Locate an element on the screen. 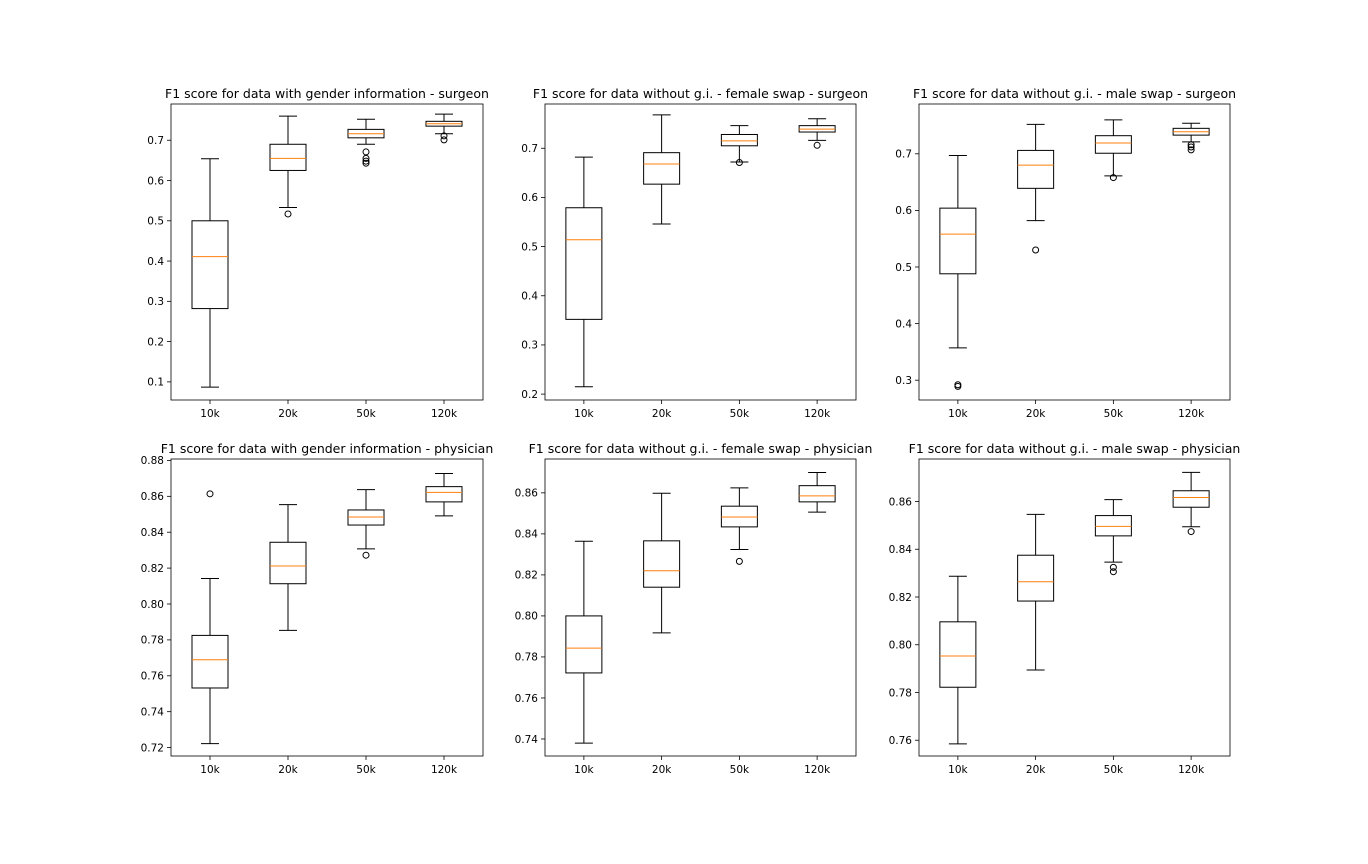 The width and height of the screenshot is (1368, 864). y-tick-label: 0.3 is located at coordinates (903, 381).